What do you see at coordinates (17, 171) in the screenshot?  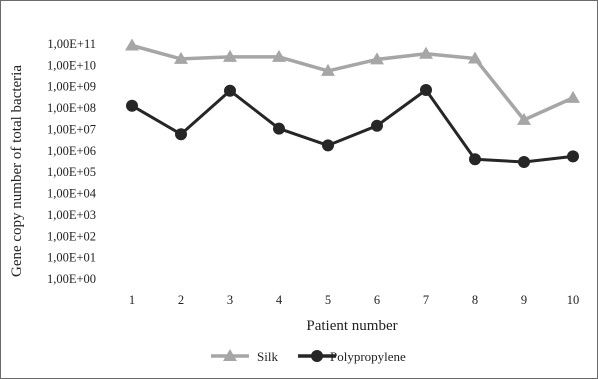 I see `y-axis-title: Gene copy number of total bacteria` at bounding box center [17, 171].